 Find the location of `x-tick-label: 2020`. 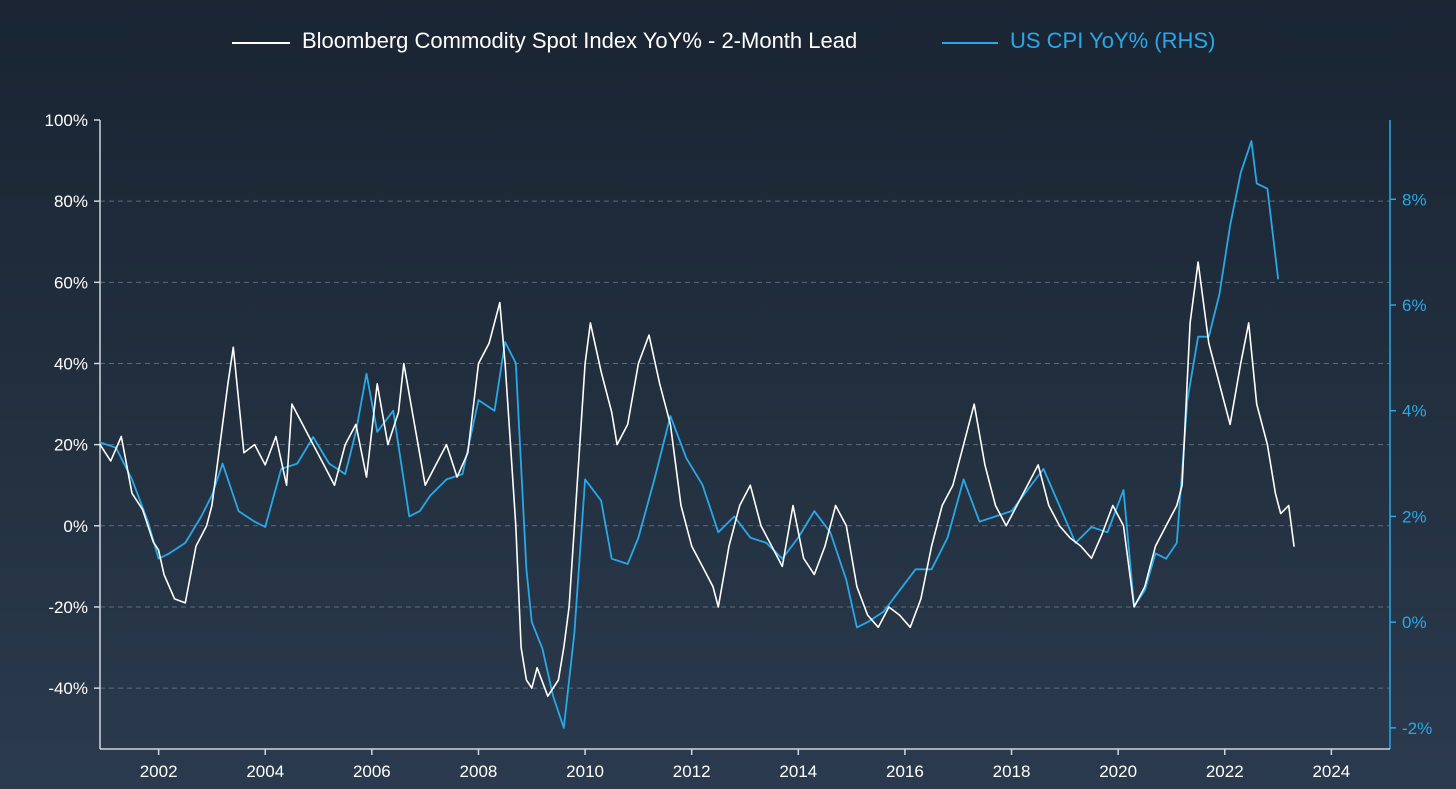

x-tick-label: 2020 is located at coordinates (1118, 771).